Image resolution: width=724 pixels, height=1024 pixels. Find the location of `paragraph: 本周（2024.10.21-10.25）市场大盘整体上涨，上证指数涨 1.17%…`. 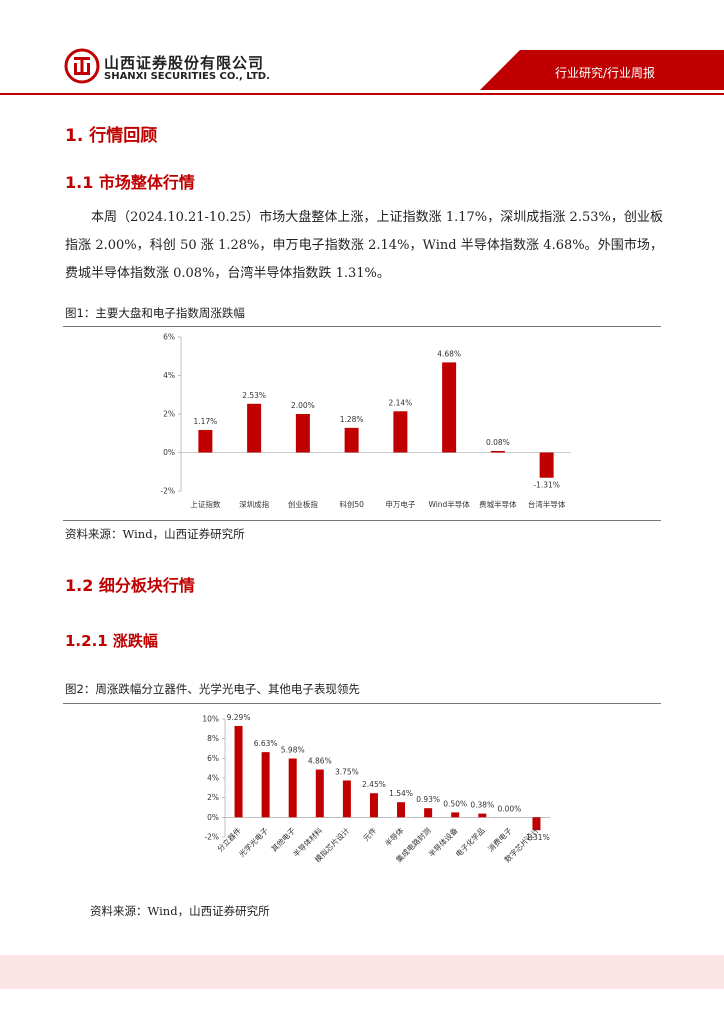

paragraph: 本周（2024.10.21-10.25）市场大盘整体上涨，上证指数涨 1.17%… is located at coordinates (364, 245).